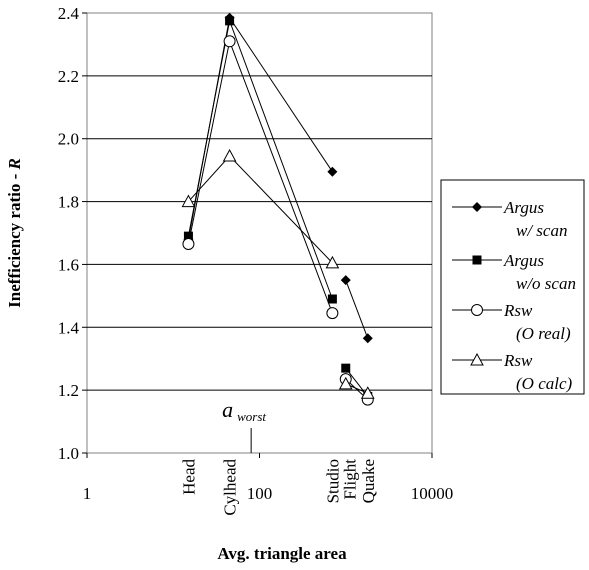 This screenshot has height=570, width=589. I want to click on legend-label-line2: (O real), so click(543, 333).